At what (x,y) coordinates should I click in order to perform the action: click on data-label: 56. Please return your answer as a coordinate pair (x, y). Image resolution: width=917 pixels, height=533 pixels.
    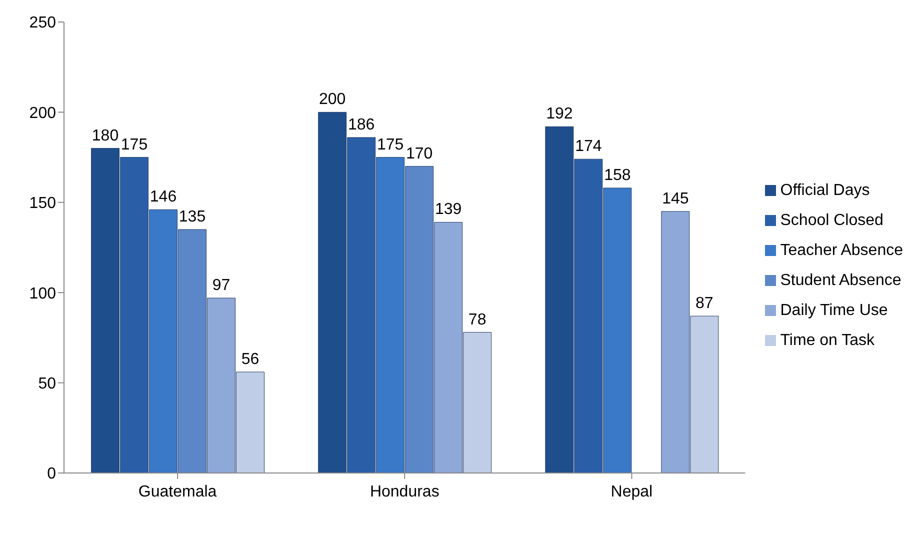
    Looking at the image, I should click on (250, 359).